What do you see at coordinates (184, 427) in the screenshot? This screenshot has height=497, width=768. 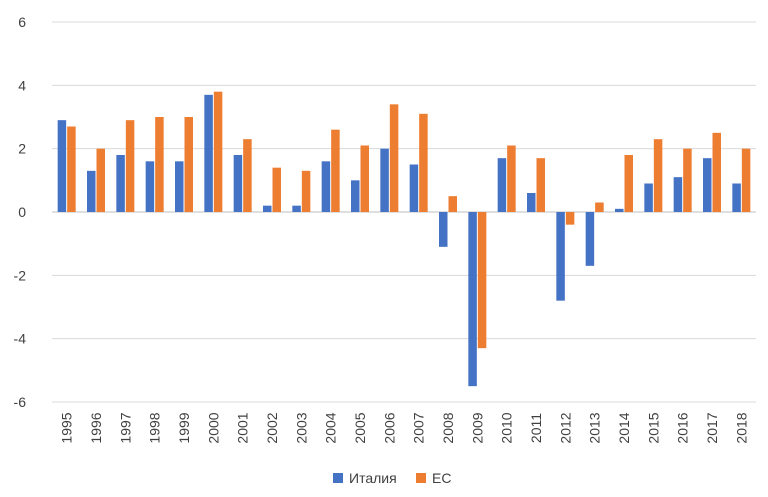 I see `x-tick-label: 1999` at bounding box center [184, 427].